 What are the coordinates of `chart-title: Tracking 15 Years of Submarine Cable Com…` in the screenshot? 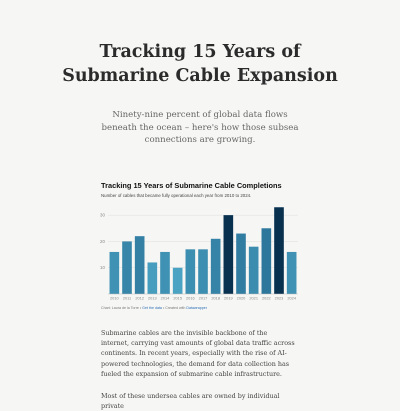 It's located at (191, 185).